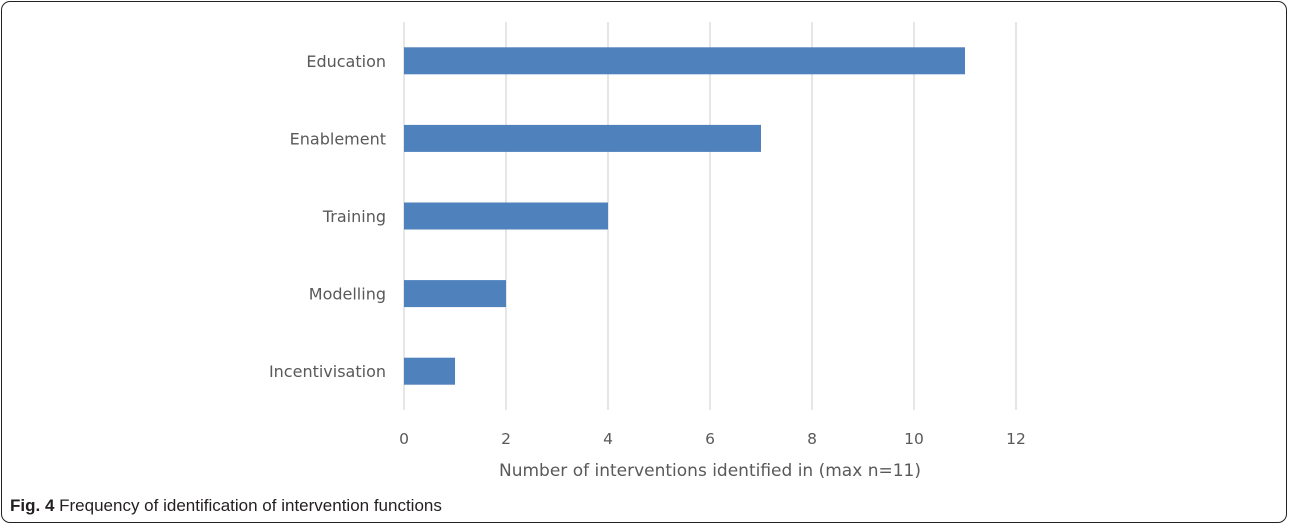 Image resolution: width=1290 pixels, height=526 pixels. I want to click on category-label-incentivisation: Incentivisation, so click(327, 371).